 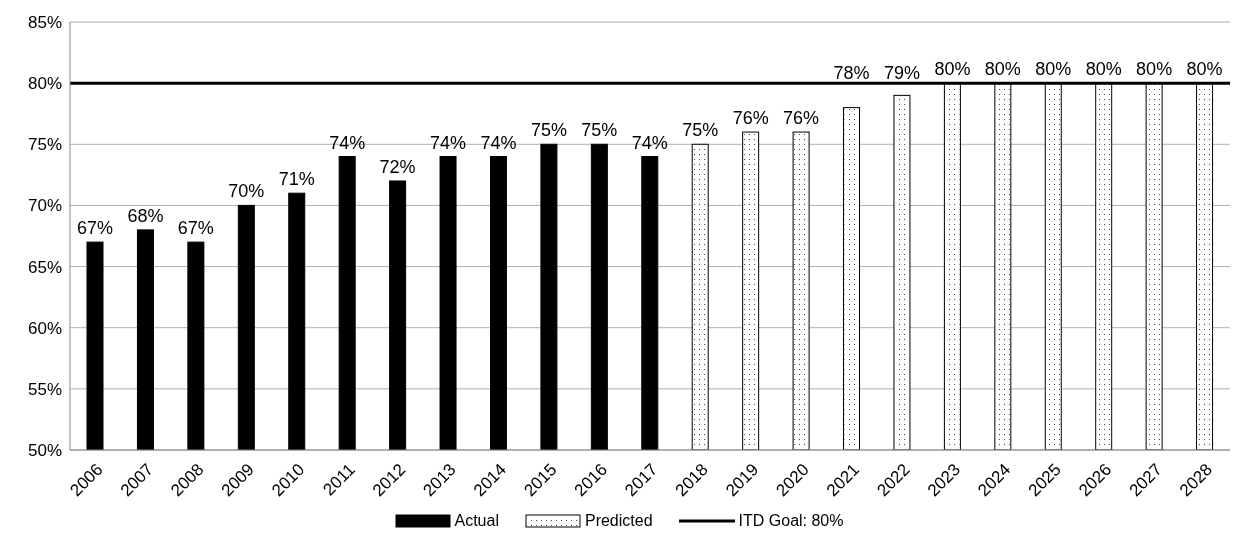 I want to click on y-tick-label: 70%, so click(x=44, y=206).